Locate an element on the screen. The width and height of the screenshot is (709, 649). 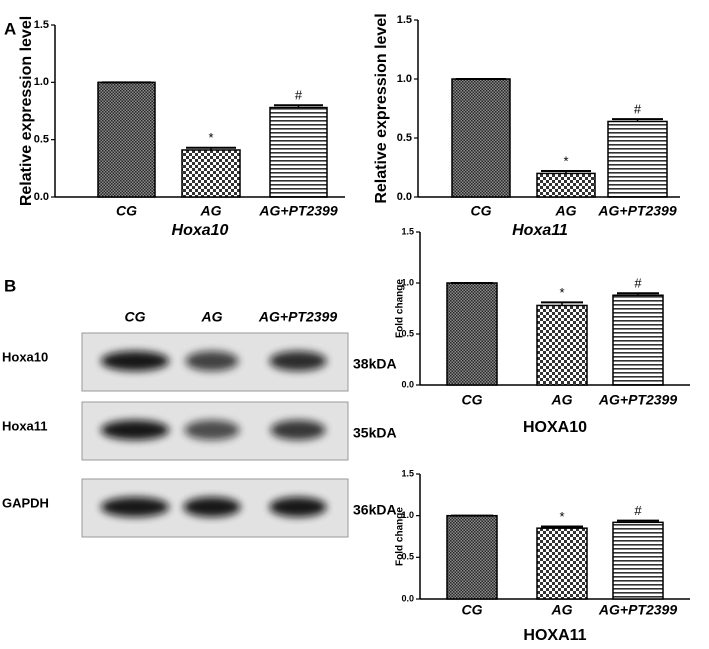
blot-size-label: 36kDA is located at coordinates (375, 510).